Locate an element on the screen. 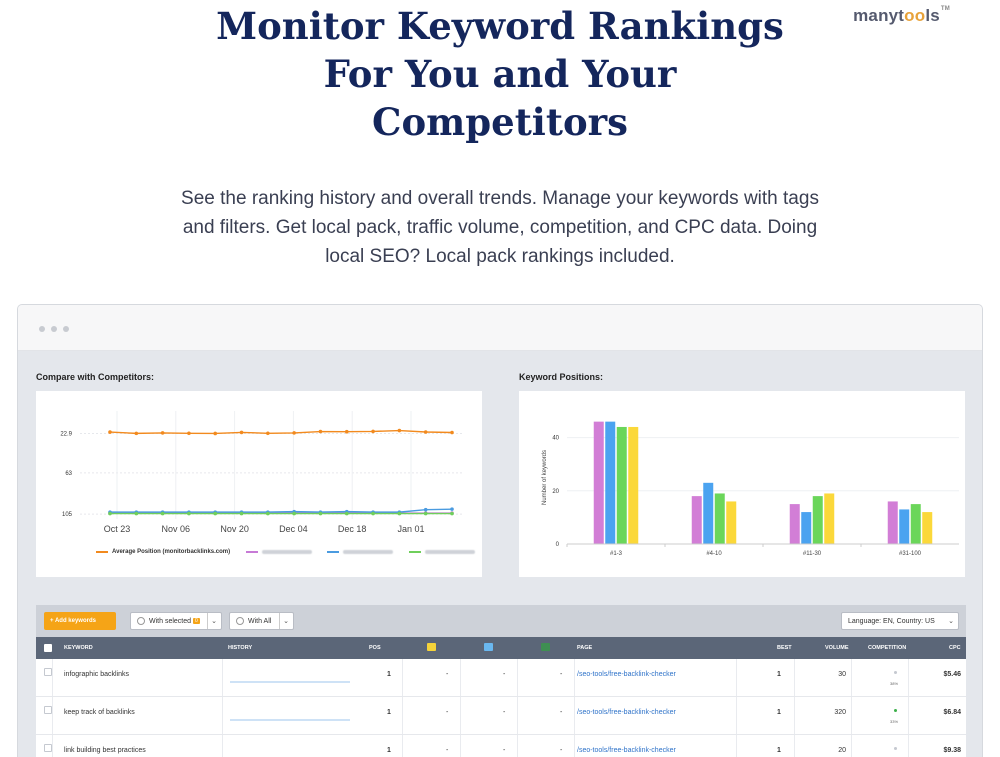 The width and height of the screenshot is (1000, 757). competition-value: 38% is located at coordinates (894, 683).